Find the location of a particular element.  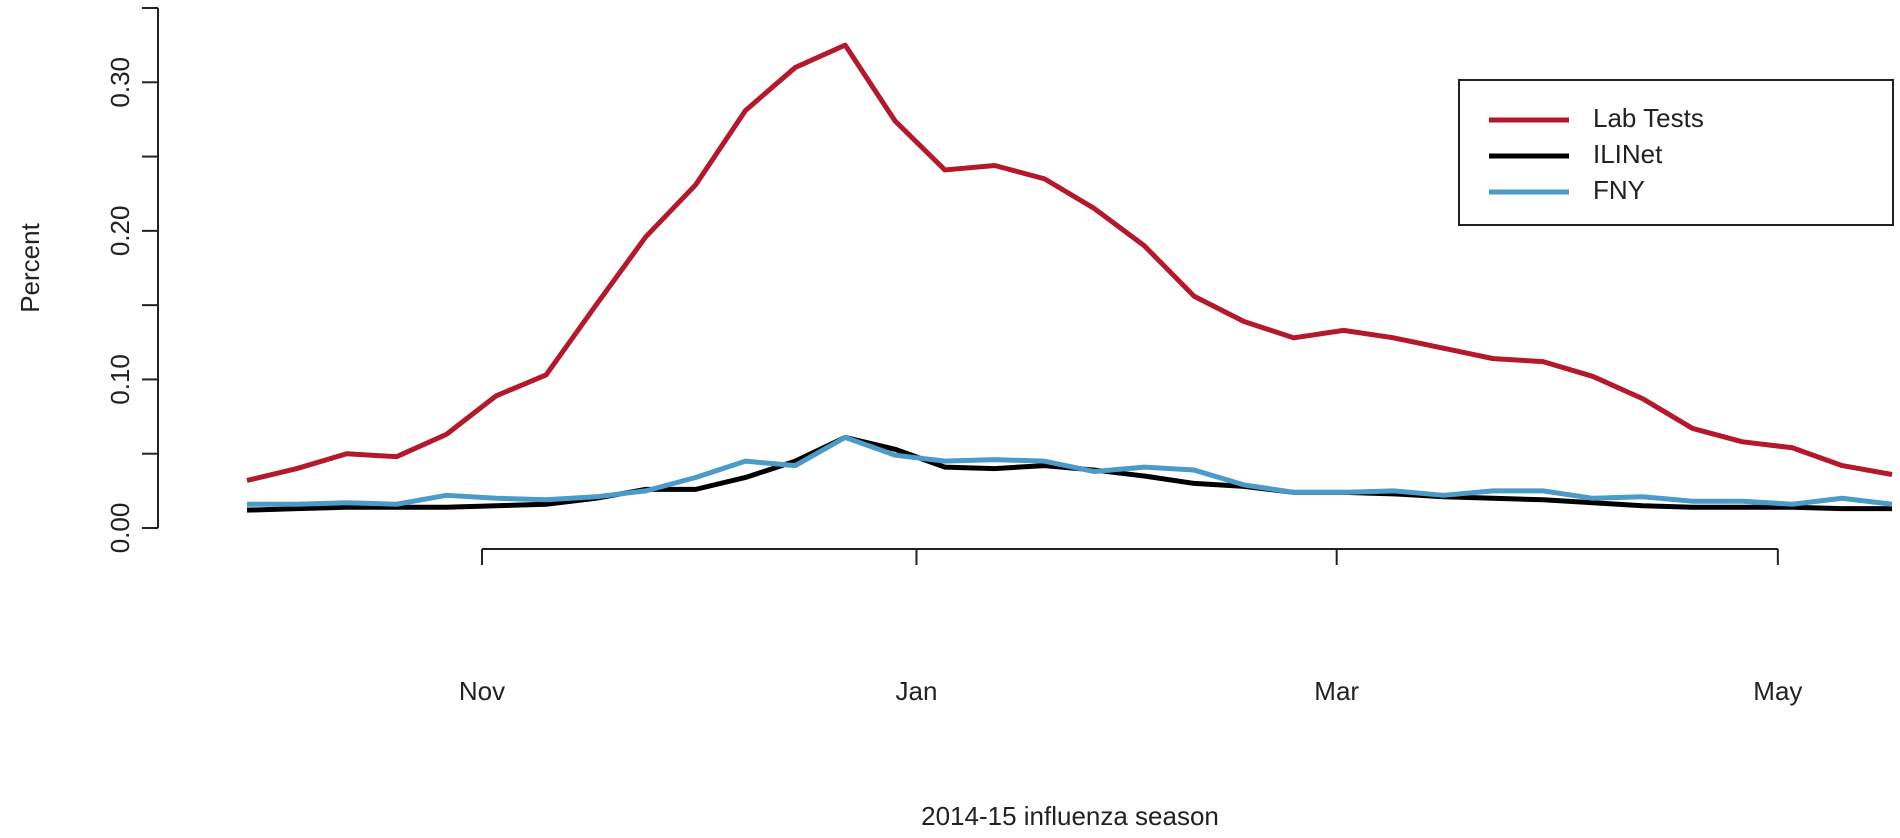

x-tick-label: Nov is located at coordinates (482, 691).